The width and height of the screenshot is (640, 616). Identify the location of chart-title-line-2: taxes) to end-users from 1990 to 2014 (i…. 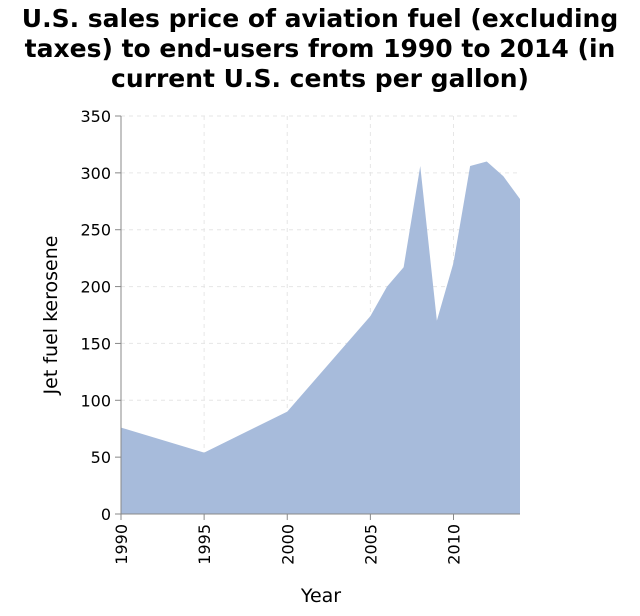
(320, 48).